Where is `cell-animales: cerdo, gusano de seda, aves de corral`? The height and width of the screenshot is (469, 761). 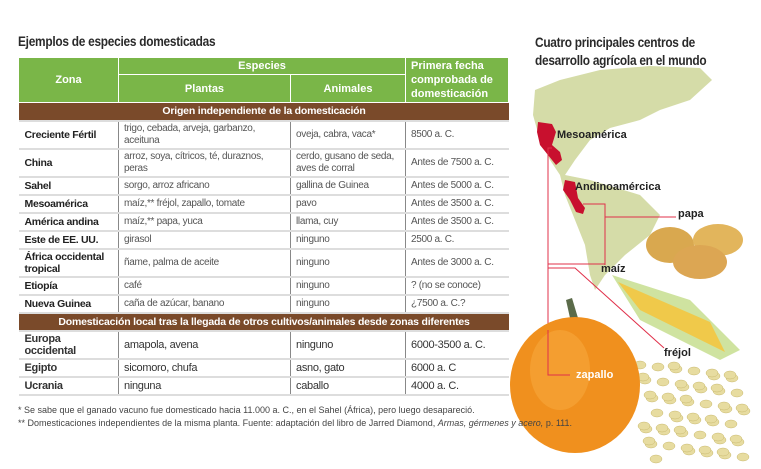 cell-animales: cerdo, gusano de seda, aves de corral is located at coordinates (347, 163).